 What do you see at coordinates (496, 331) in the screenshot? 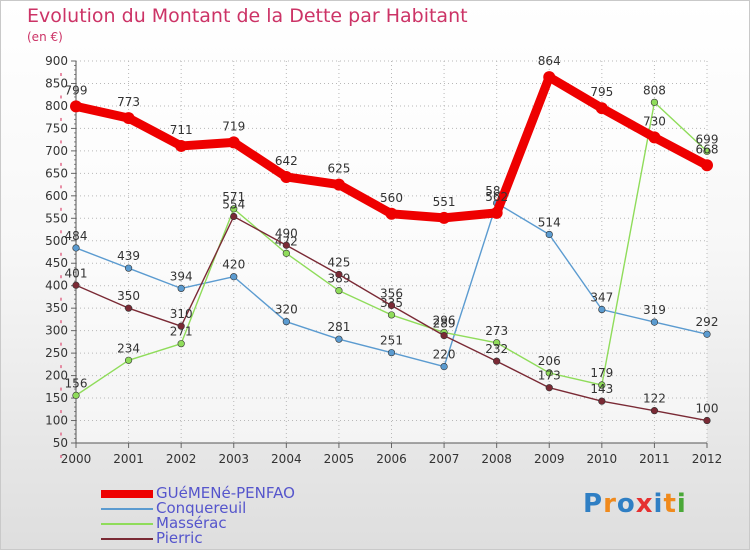
I see `data-label: 273` at bounding box center [496, 331].